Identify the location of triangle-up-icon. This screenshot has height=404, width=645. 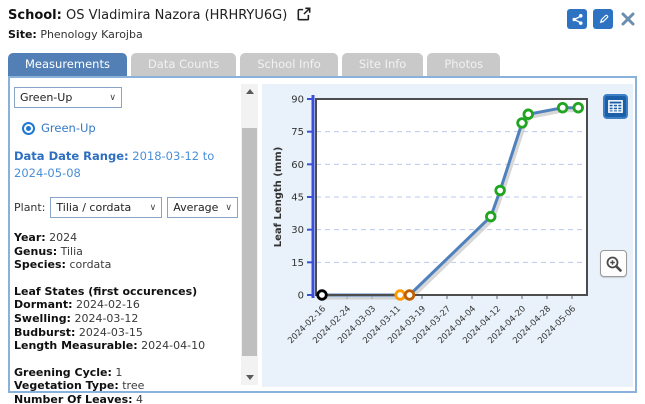
(249, 91).